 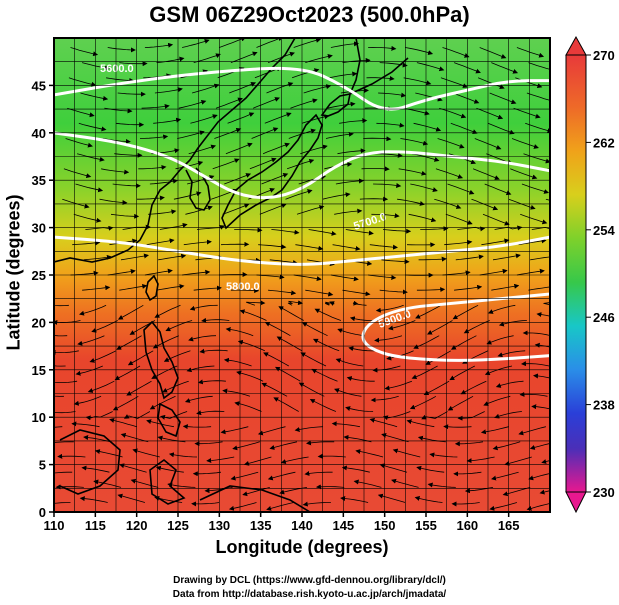 What do you see at coordinates (604, 405) in the screenshot?
I see `colorbar-tick-label: 238` at bounding box center [604, 405].